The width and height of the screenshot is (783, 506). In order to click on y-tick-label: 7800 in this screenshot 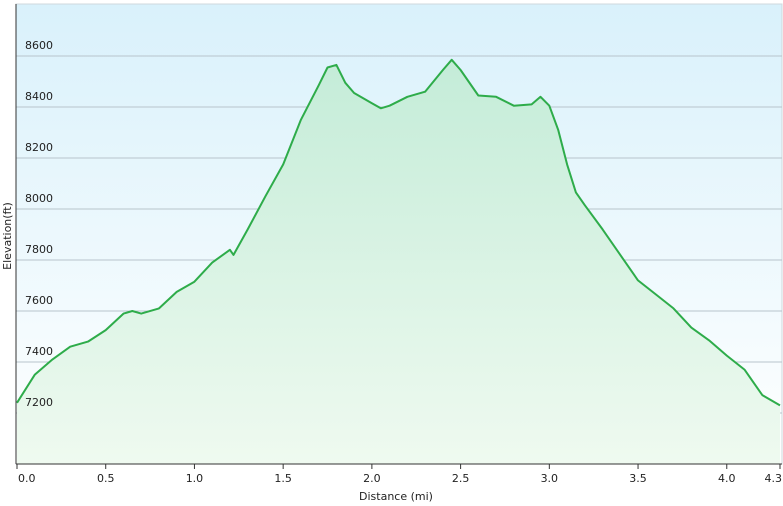, I will do `click(39, 249)`.